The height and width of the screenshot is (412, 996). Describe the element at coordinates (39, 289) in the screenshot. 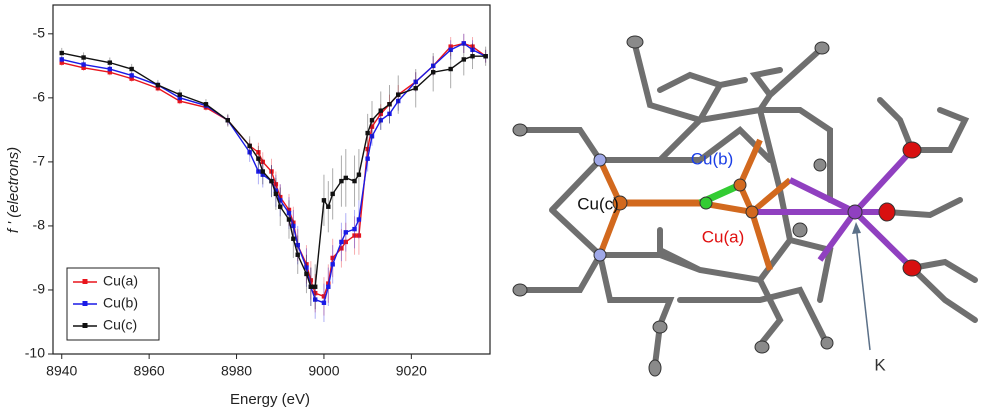

I see `y-tick-label: -9` at that location.